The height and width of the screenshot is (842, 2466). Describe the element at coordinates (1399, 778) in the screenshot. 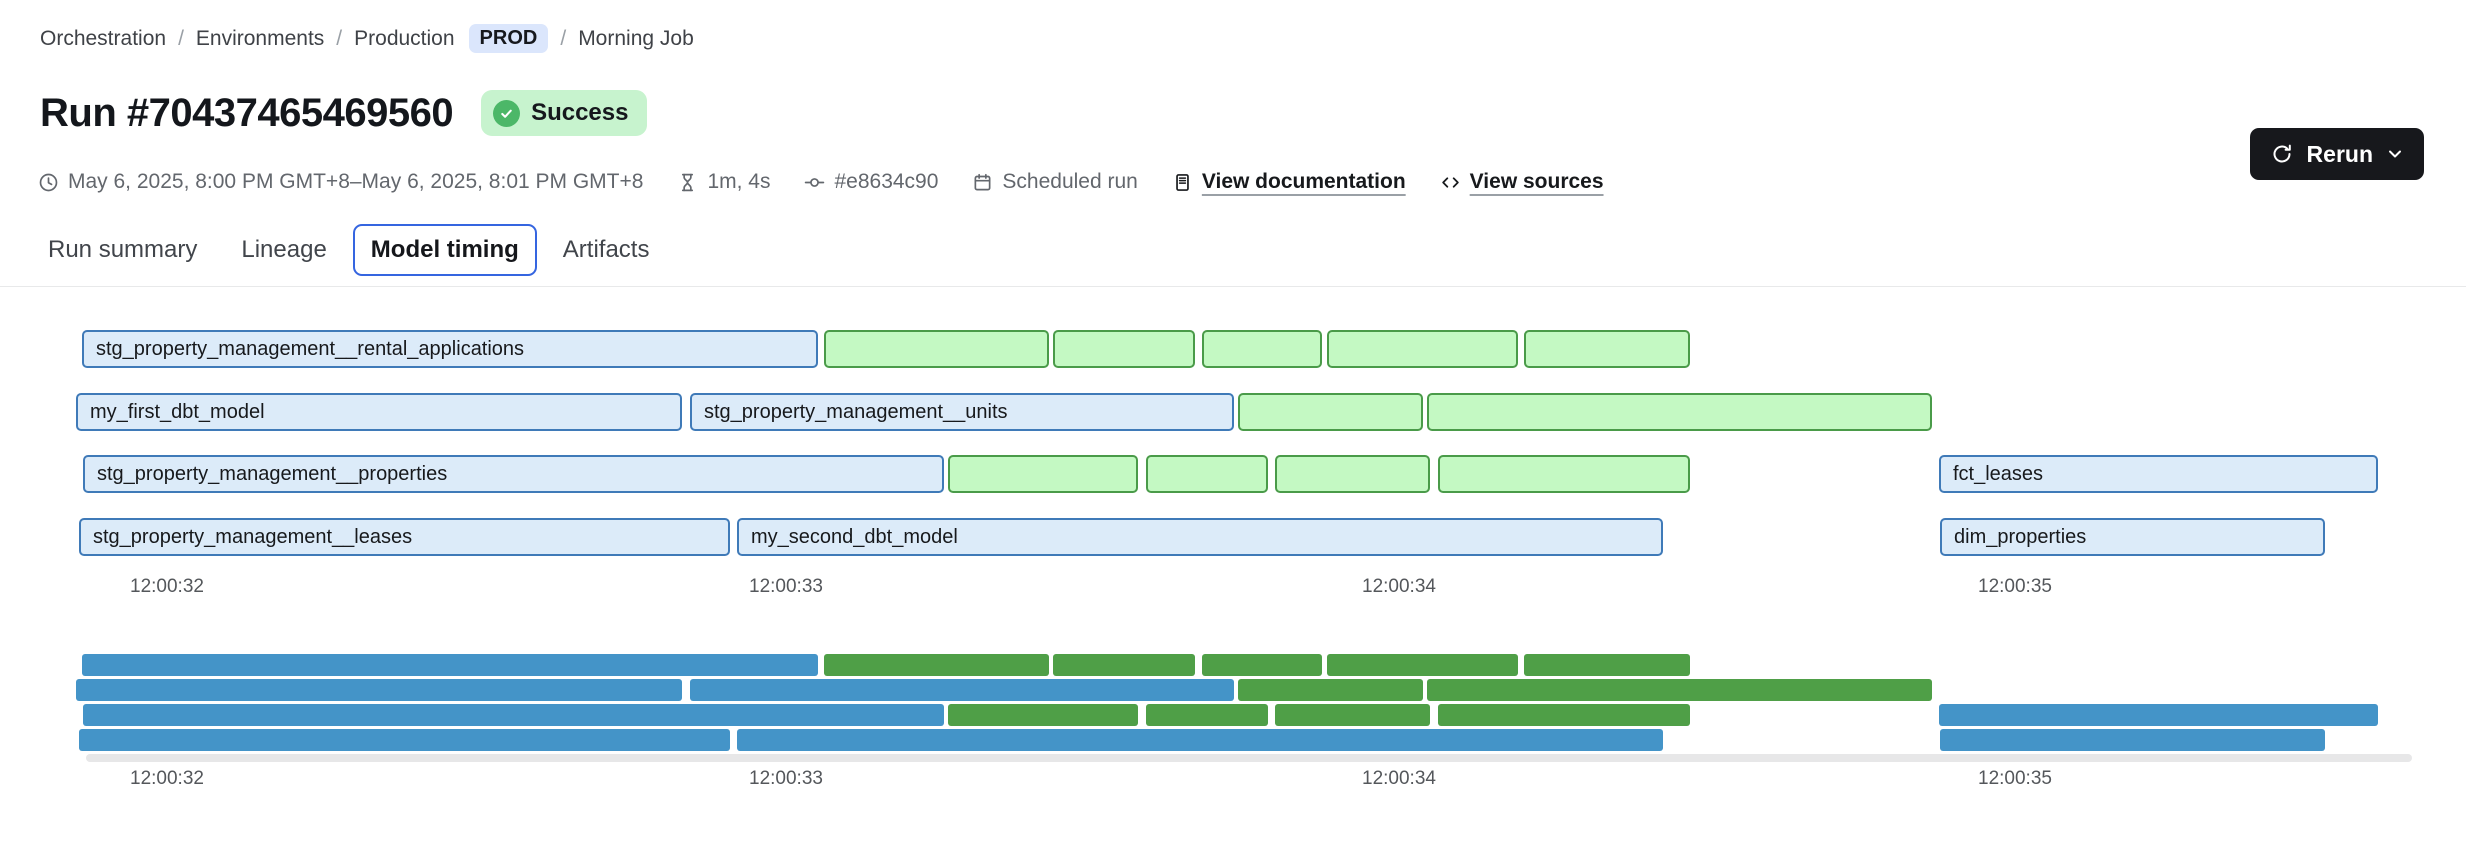

I see `overview-axis-tick-12-00-34: 12:00:34` at that location.